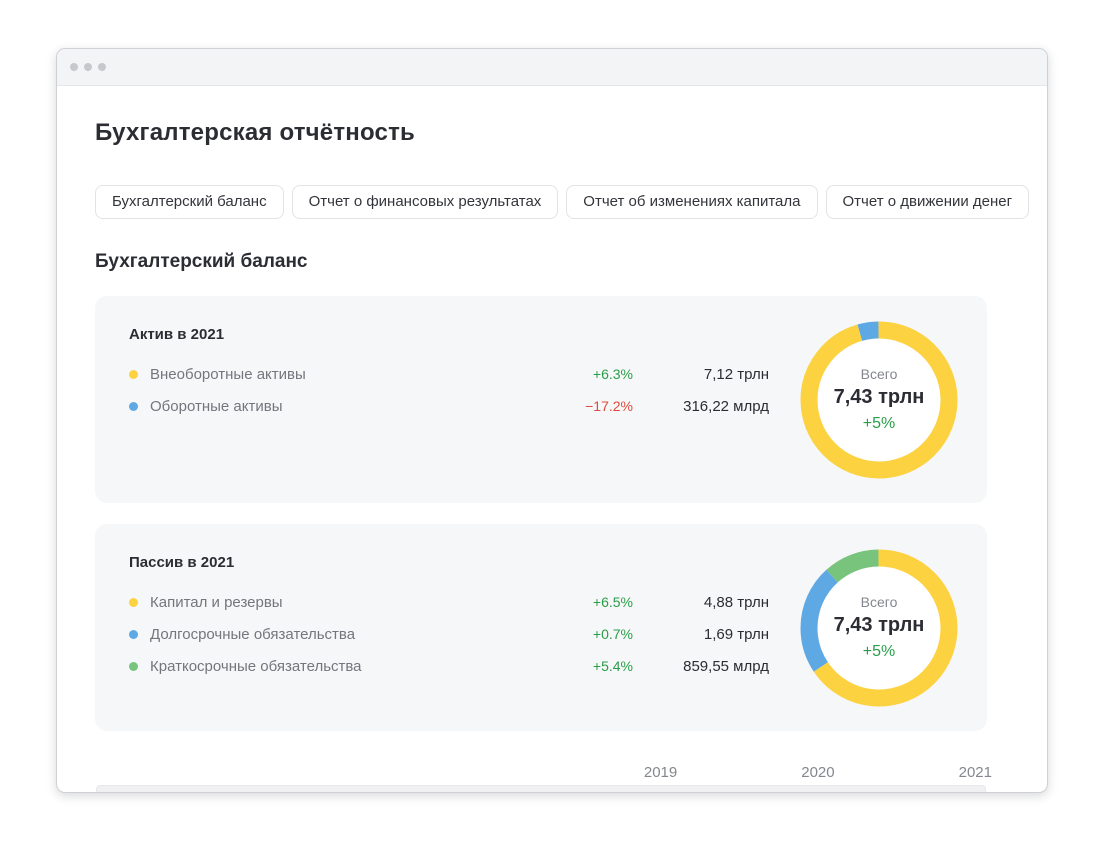  What do you see at coordinates (177, 334) in the screenshot?
I see `card-title: Актив в 2021` at bounding box center [177, 334].